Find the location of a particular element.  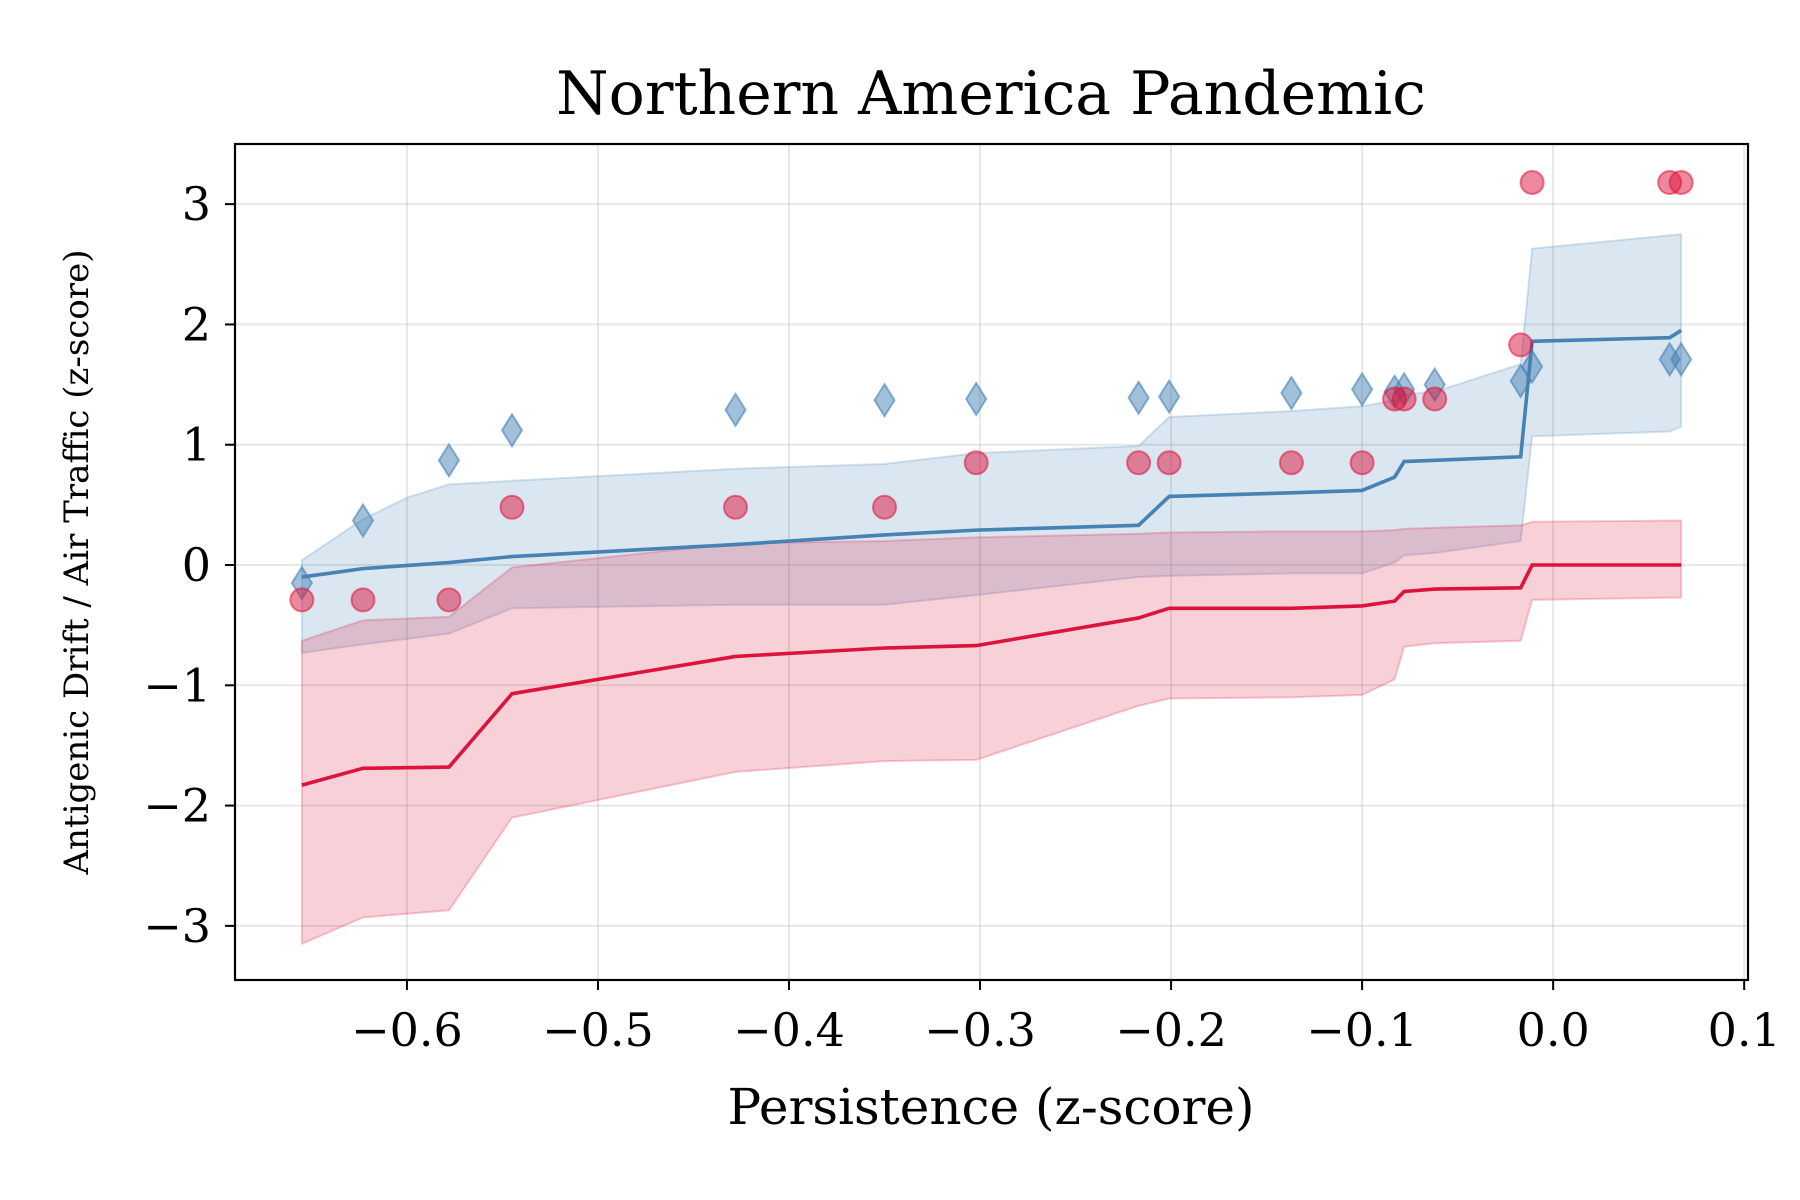

chart-title: Northern America Pandemic is located at coordinates (991, 94).